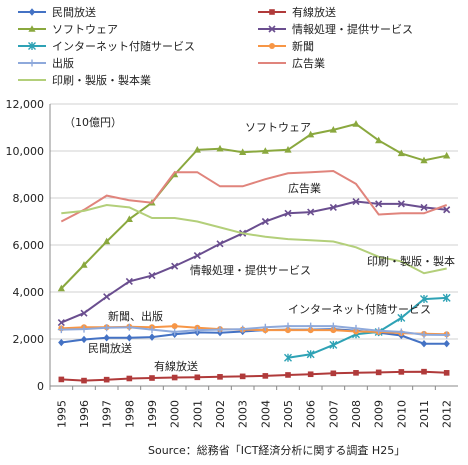 Image resolution: width=468 pixels, height=465 pixels. I want to click on series-label: 有線放送, so click(176, 366).